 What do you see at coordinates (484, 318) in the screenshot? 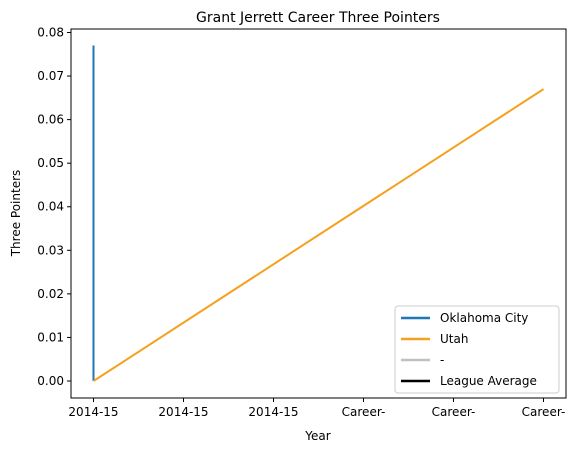
I see `legend-label: Oklahoma City` at bounding box center [484, 318].